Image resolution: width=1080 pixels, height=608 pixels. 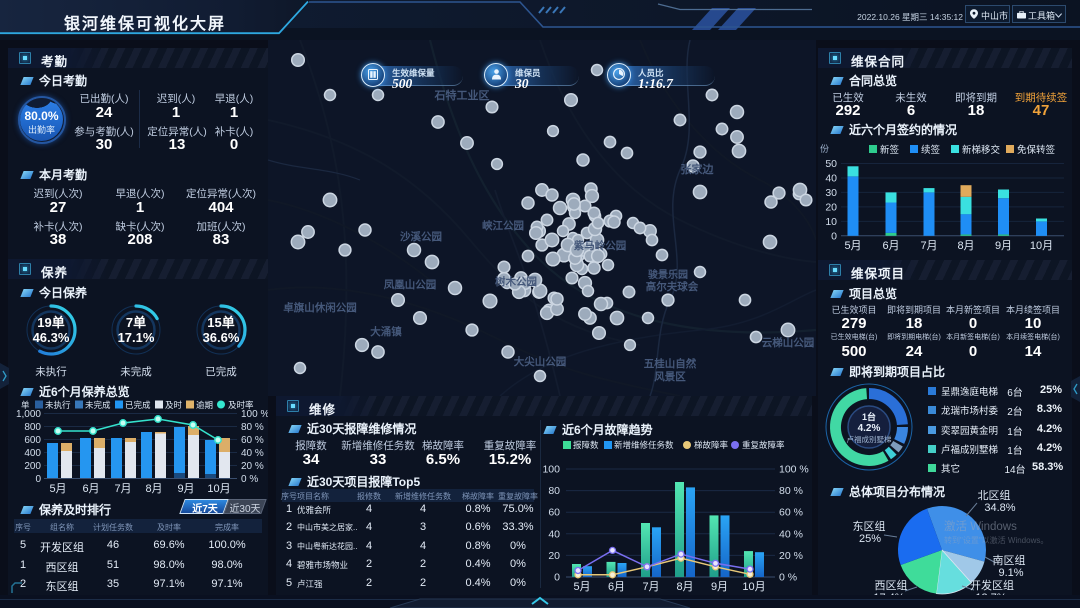 I want to click on svg-text: 风景区, so click(x=670, y=376).